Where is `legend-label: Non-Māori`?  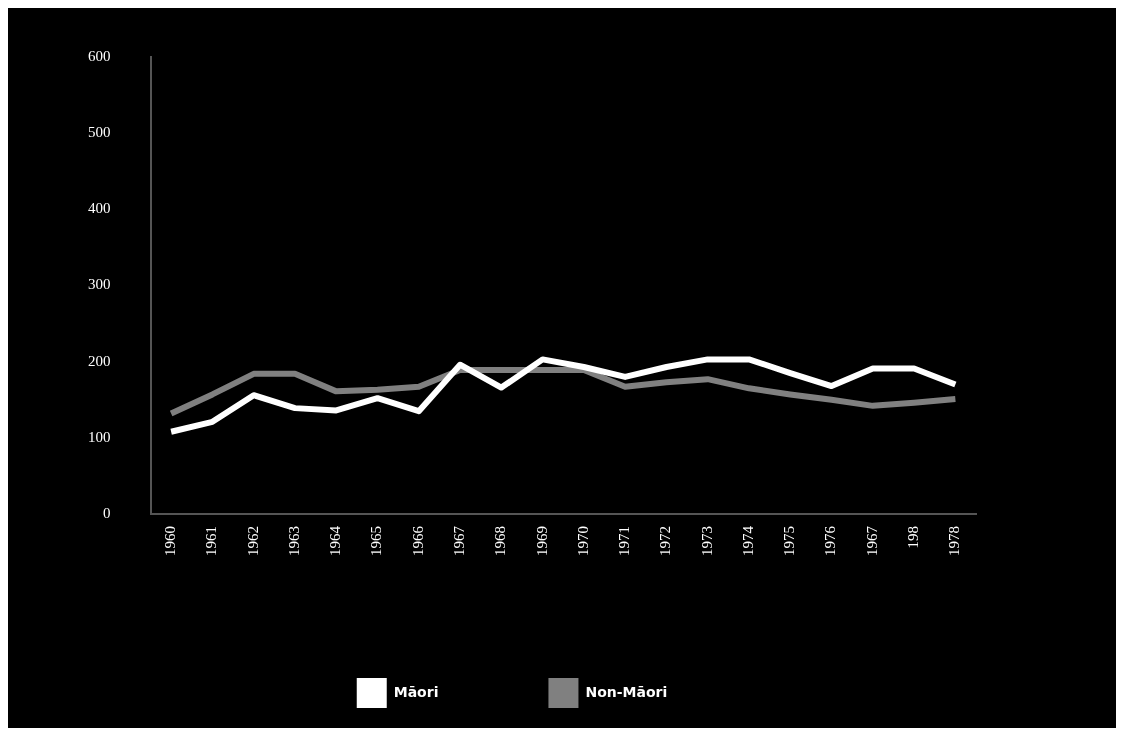
legend-label: Non-Māori is located at coordinates (626, 691).